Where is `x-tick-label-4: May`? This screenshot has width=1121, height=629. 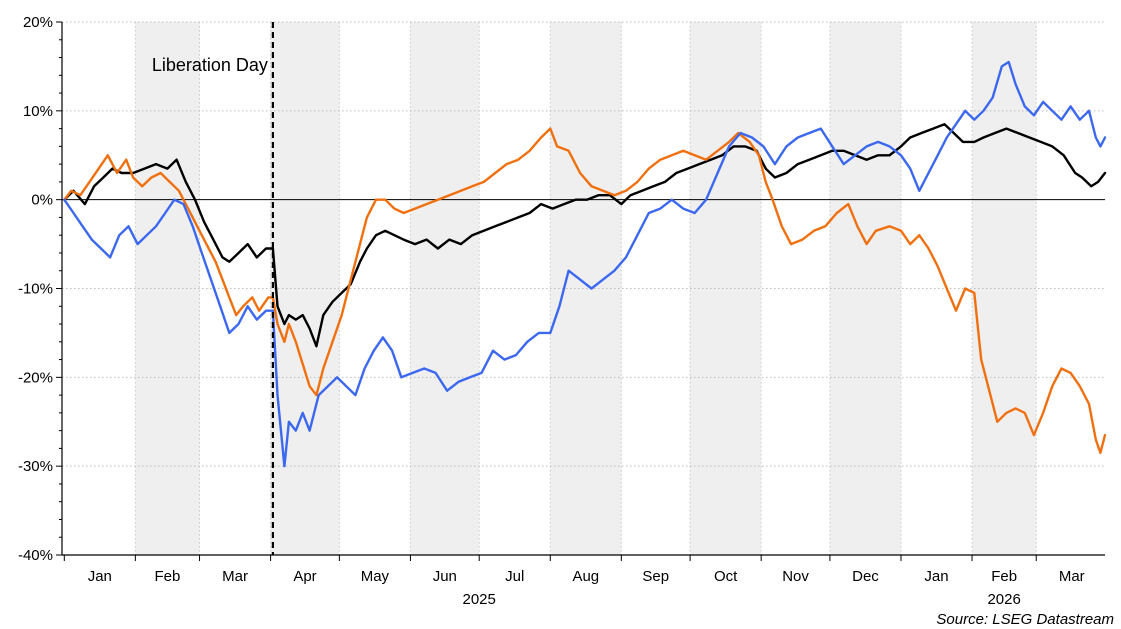 x-tick-label-4: May is located at coordinates (375, 576).